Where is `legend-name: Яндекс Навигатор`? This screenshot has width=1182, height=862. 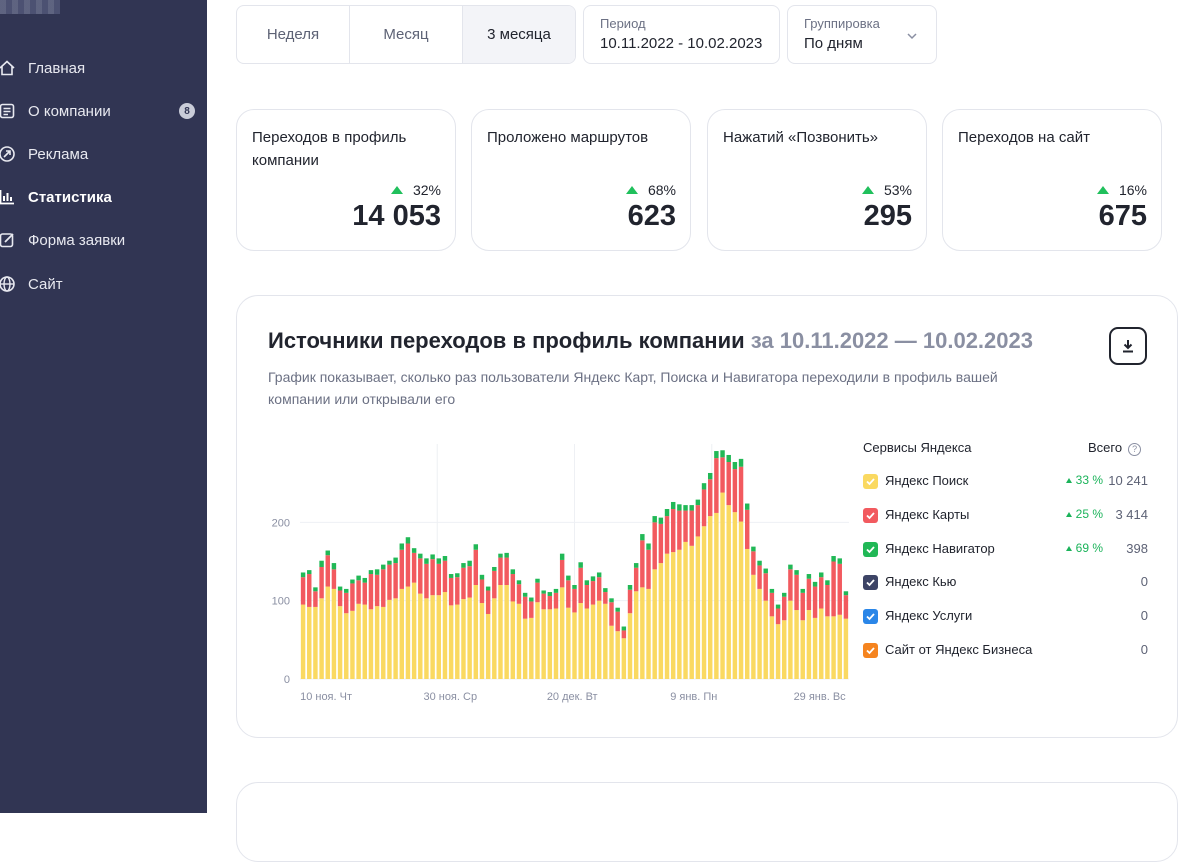 legend-name: Яндекс Навигатор is located at coordinates (940, 548).